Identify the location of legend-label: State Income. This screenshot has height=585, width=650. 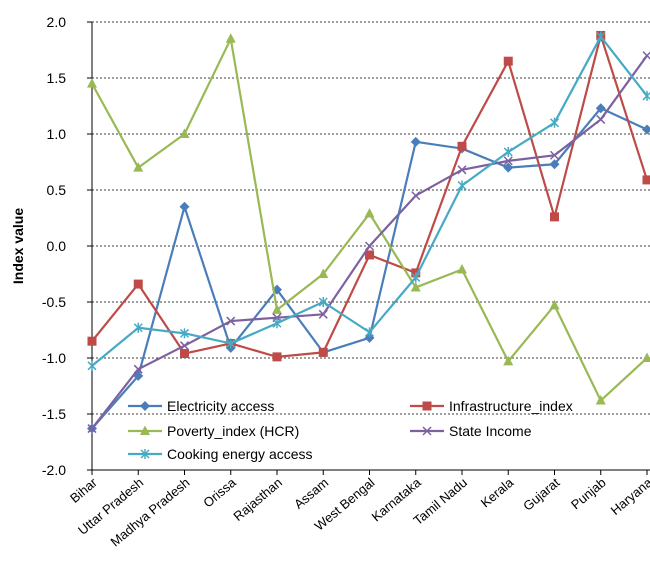
(490, 431).